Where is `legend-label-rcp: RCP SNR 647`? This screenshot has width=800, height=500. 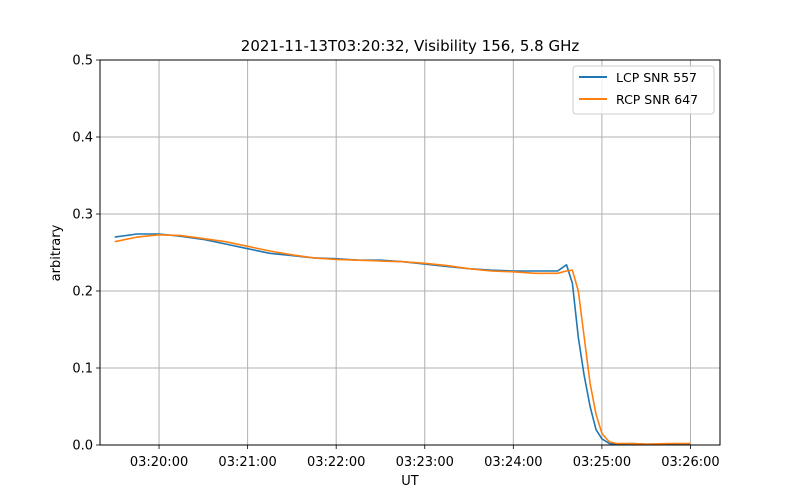 legend-label-rcp: RCP SNR 647 is located at coordinates (657, 99).